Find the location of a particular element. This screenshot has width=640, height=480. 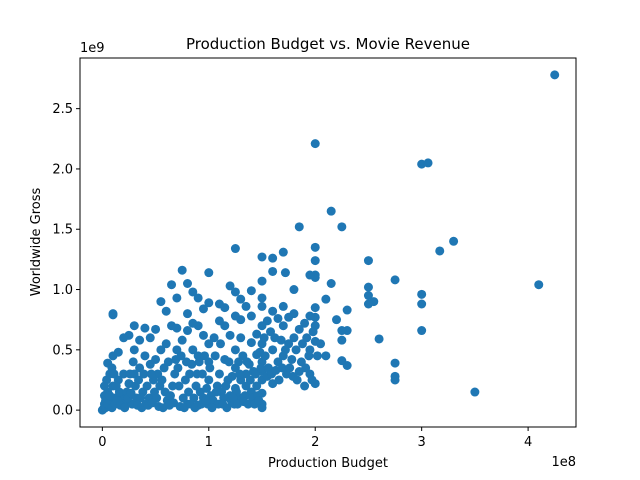

x-axis-ticks: 0 1 2 3 4 is located at coordinates (315, 438).